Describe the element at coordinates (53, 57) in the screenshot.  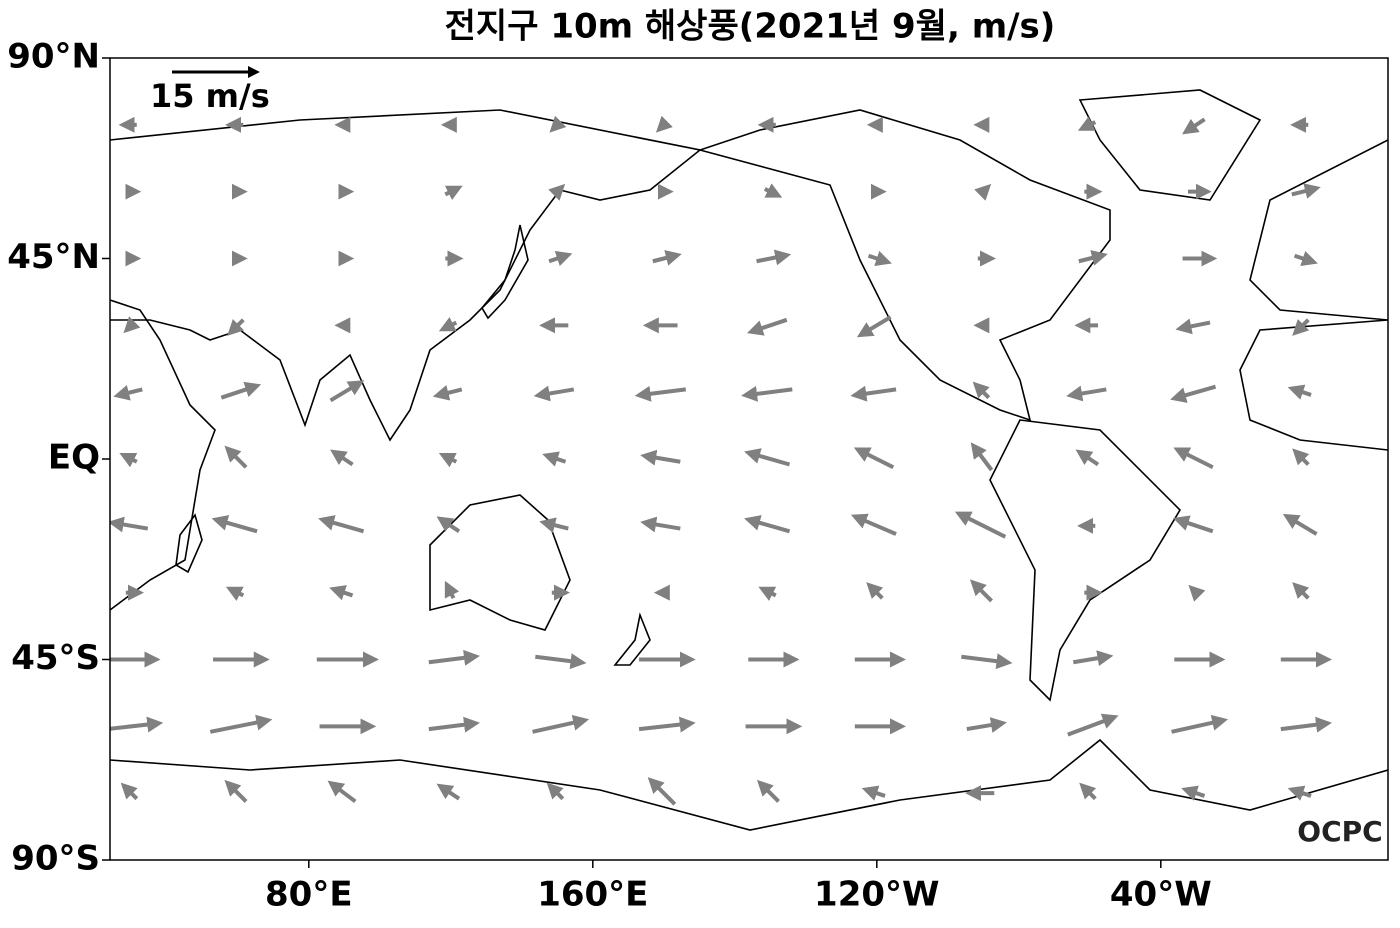
I see `y-tick-label: 90°N` at that location.